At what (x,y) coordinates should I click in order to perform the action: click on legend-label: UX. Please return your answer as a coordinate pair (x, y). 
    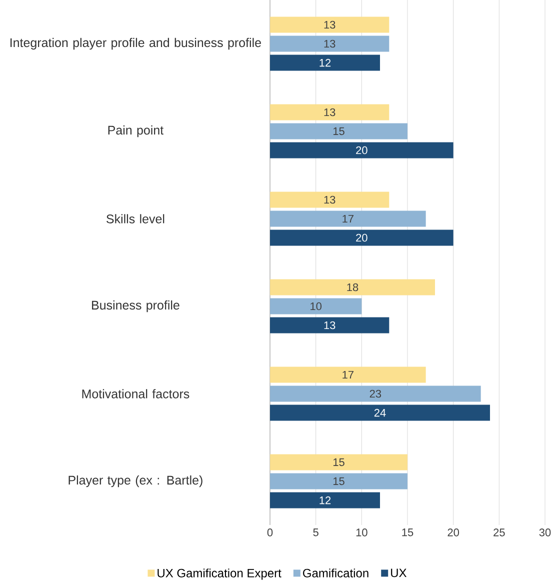
    Looking at the image, I should click on (399, 573).